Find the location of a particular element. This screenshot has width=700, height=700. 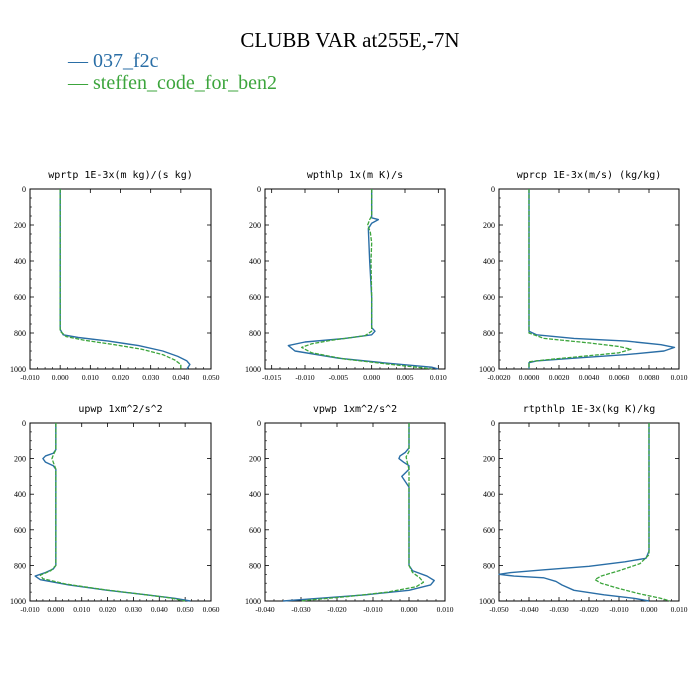

chart-title: vpwp 1xm^2/s^2 is located at coordinates (355, 409).